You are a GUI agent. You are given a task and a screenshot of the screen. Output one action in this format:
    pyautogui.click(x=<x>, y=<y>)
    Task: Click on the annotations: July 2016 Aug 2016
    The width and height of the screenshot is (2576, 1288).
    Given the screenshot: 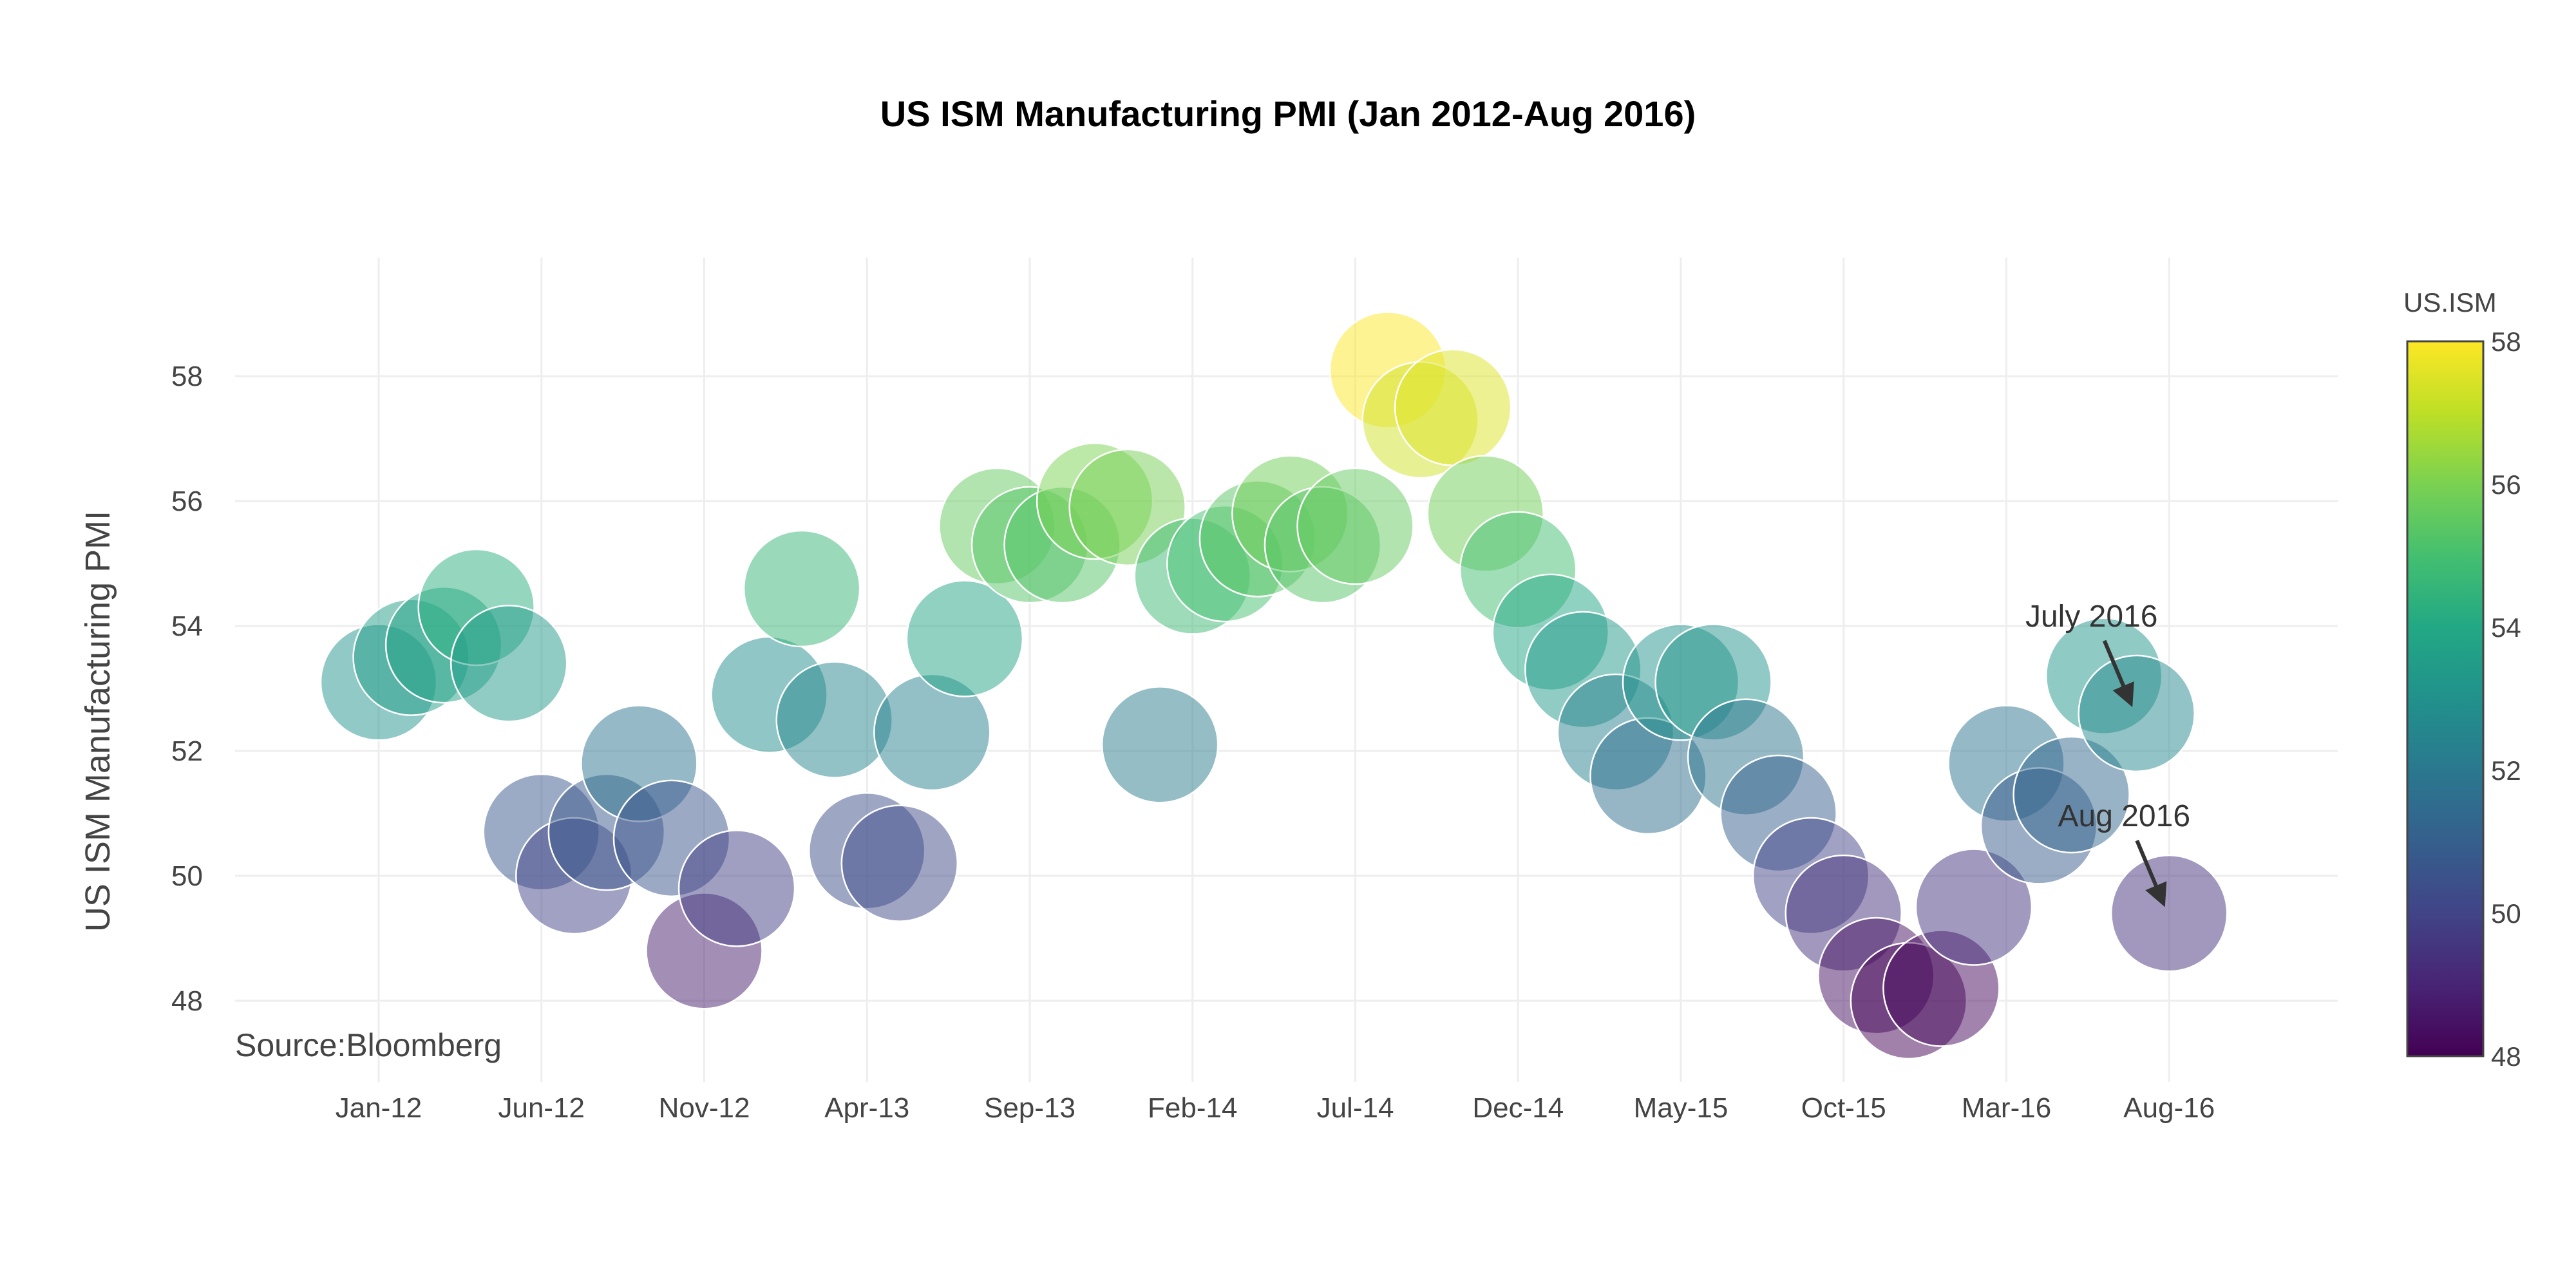 What is the action you would take?
    pyautogui.click(x=2107, y=753)
    